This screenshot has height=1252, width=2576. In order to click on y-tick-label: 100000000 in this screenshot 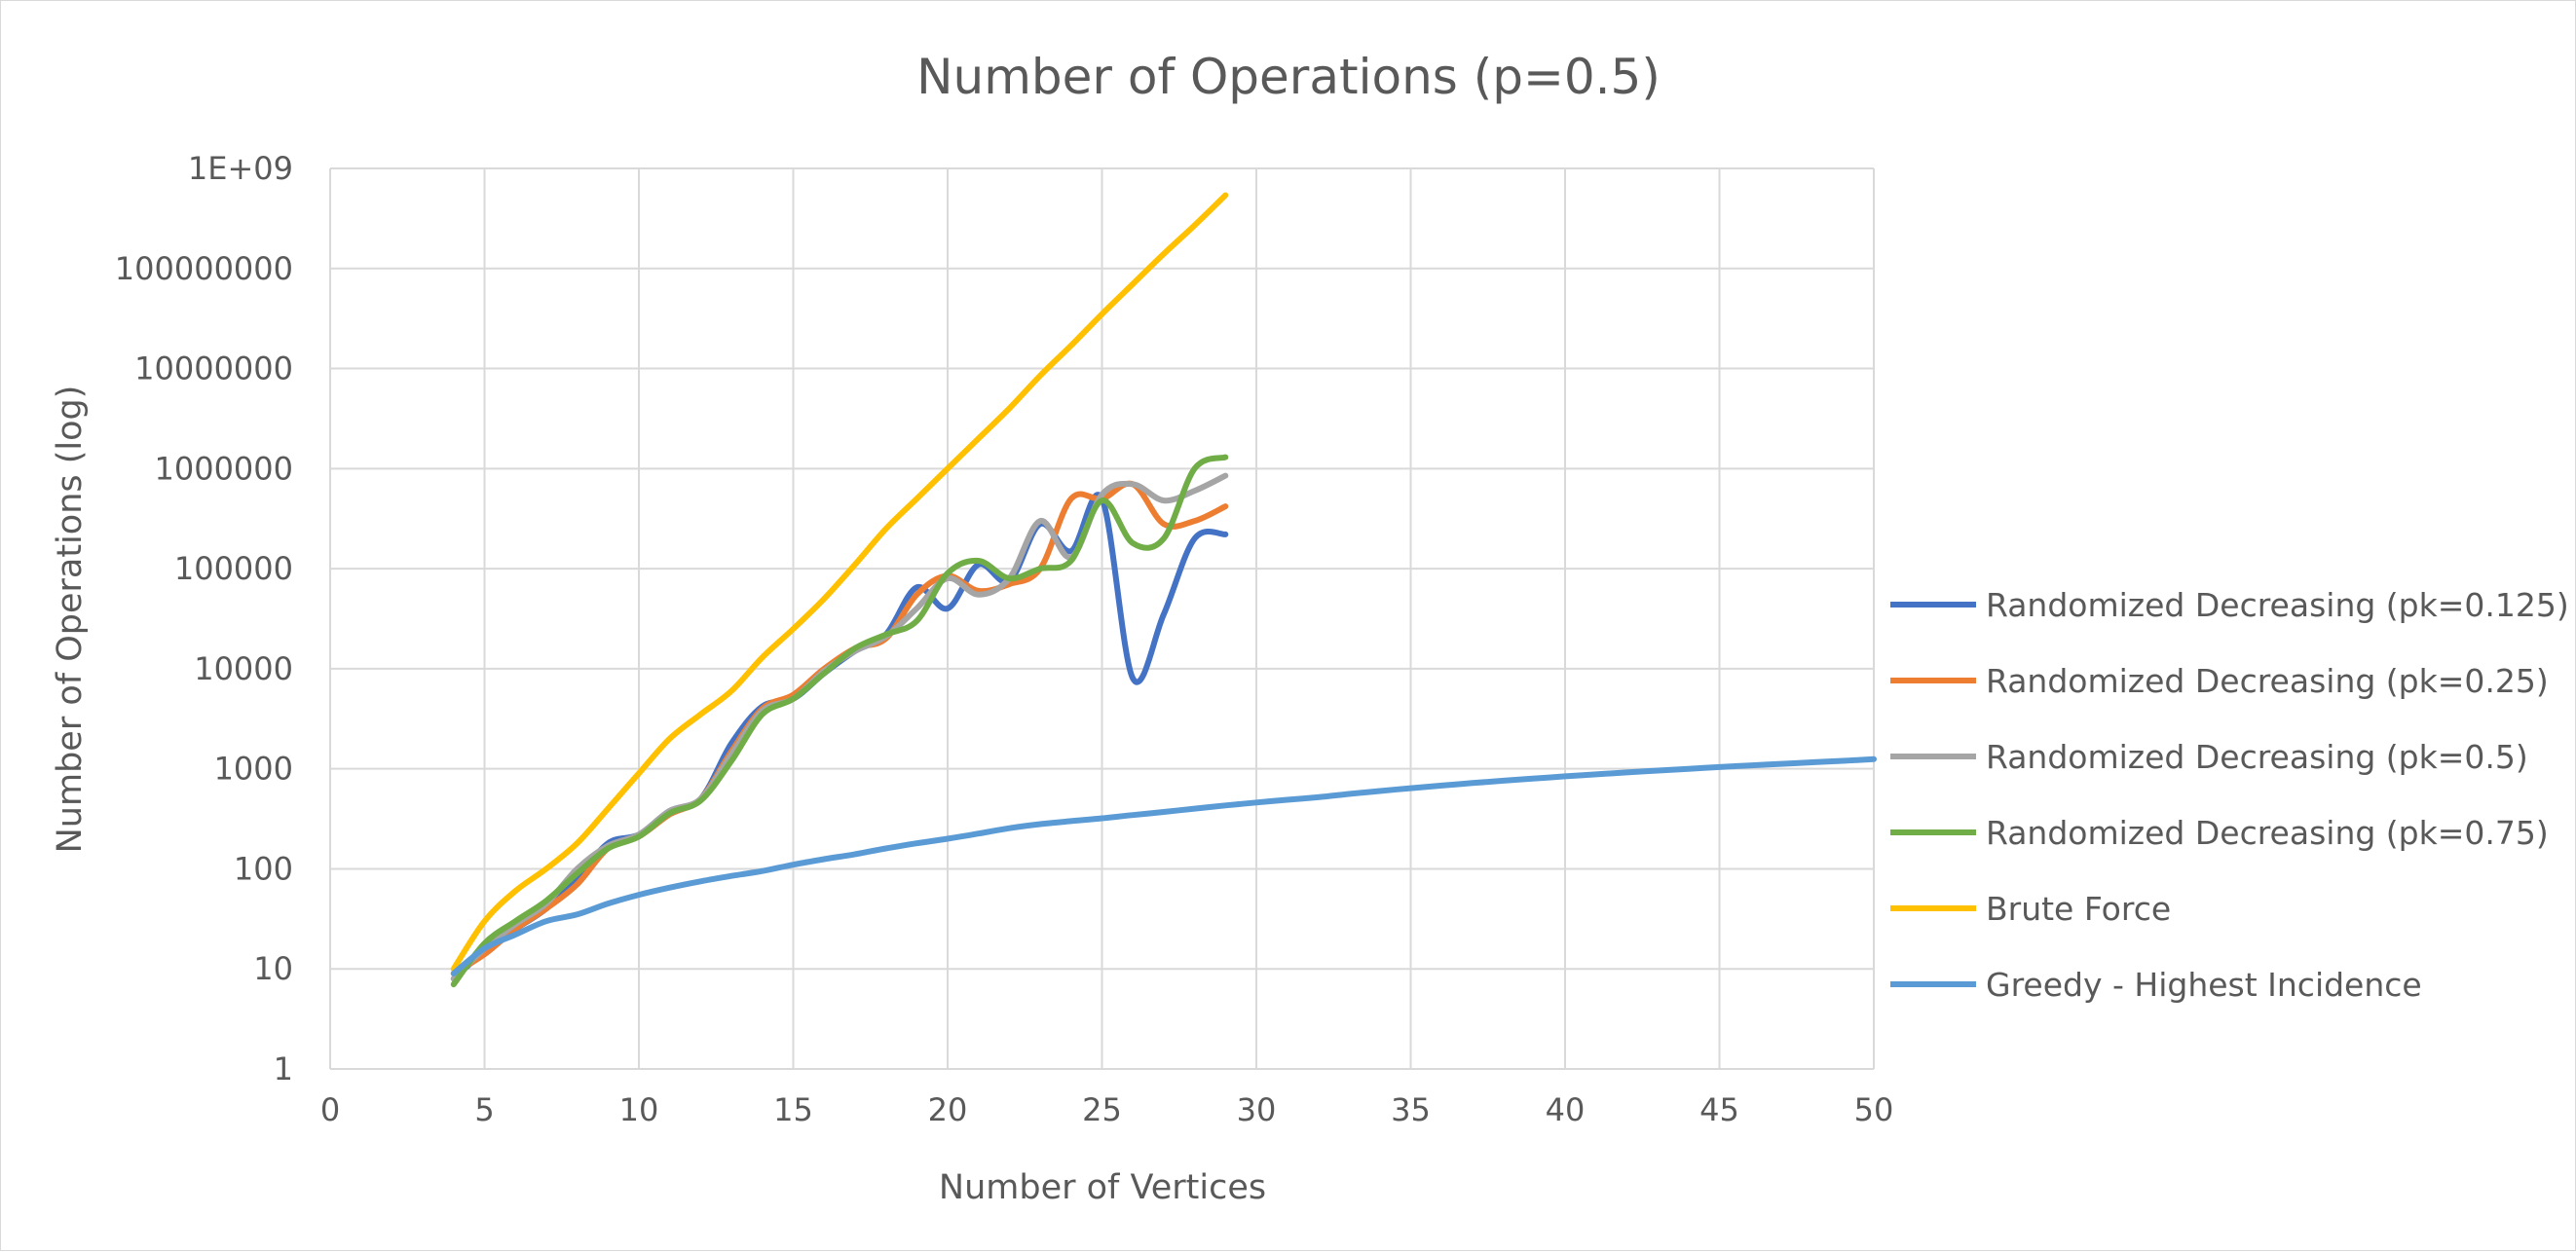, I will do `click(204, 269)`.